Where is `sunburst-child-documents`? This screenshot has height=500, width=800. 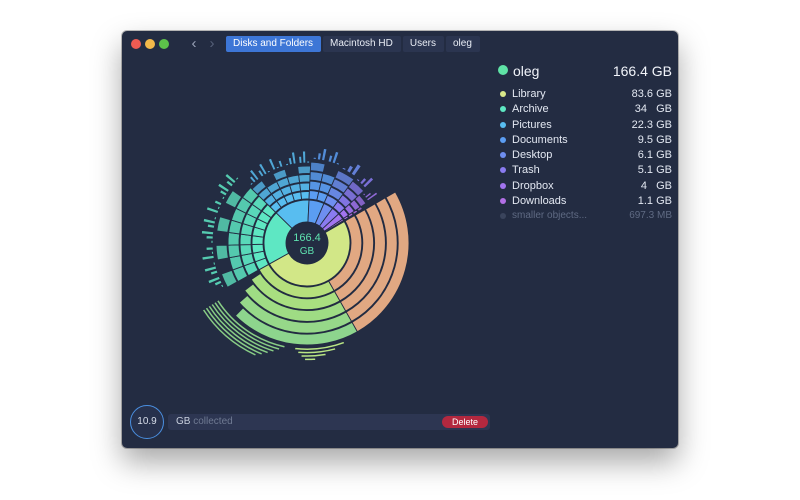
sunburst-child-documents is located at coordinates (317, 167).